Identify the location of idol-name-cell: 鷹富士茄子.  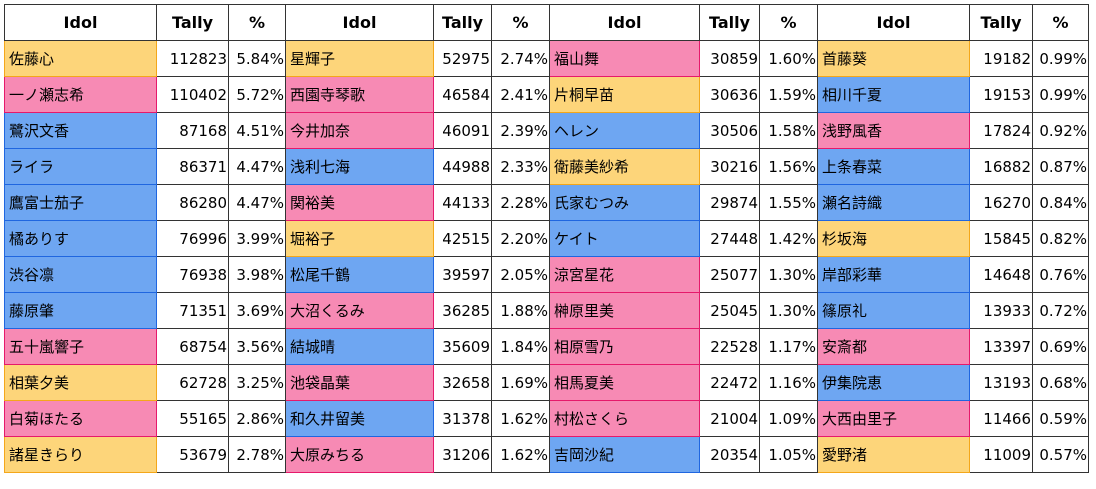
(80, 202).